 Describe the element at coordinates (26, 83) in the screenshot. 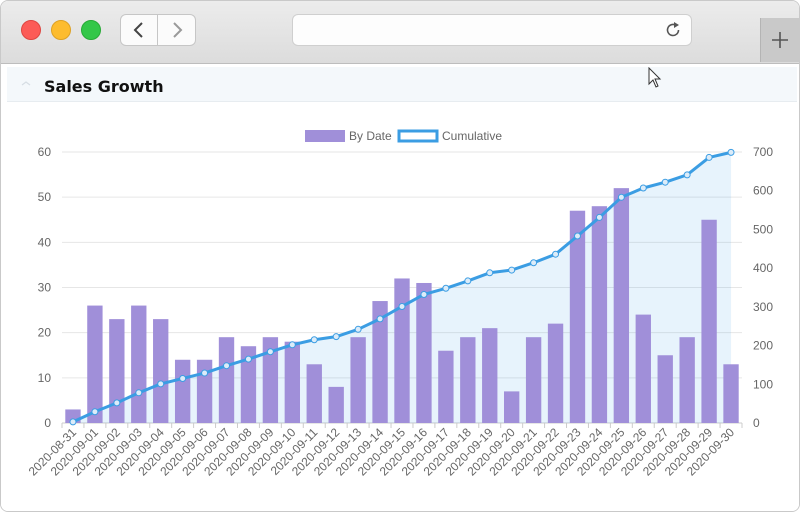

I see `collapse-icon` at that location.